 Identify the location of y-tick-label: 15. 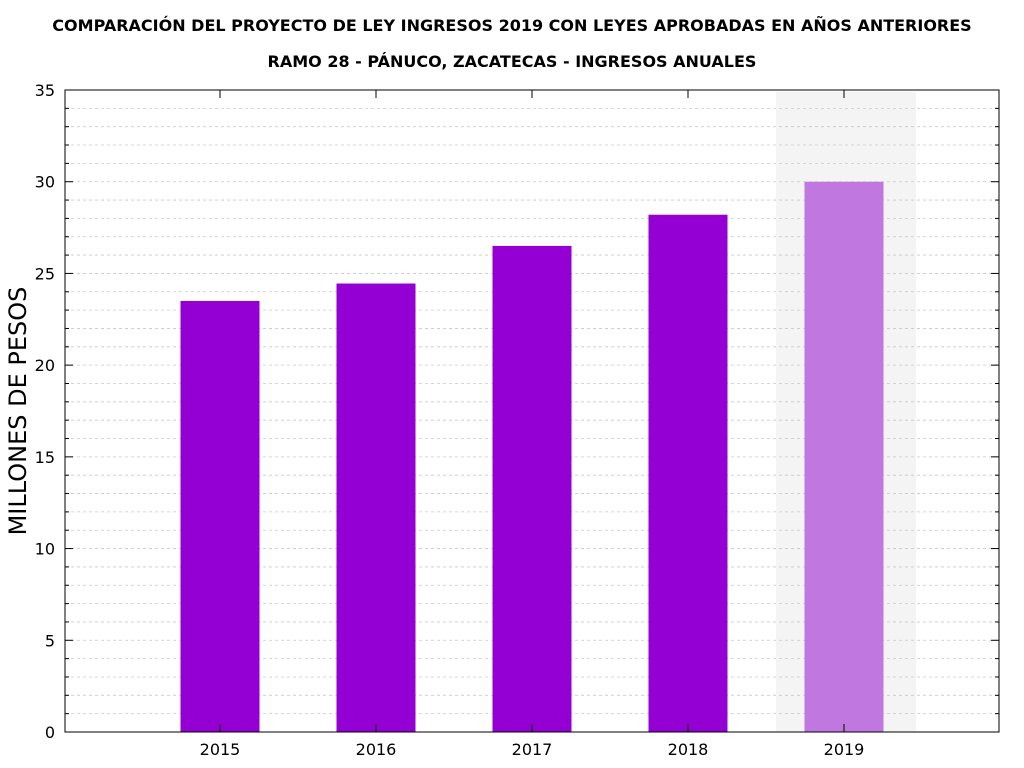
(45, 457).